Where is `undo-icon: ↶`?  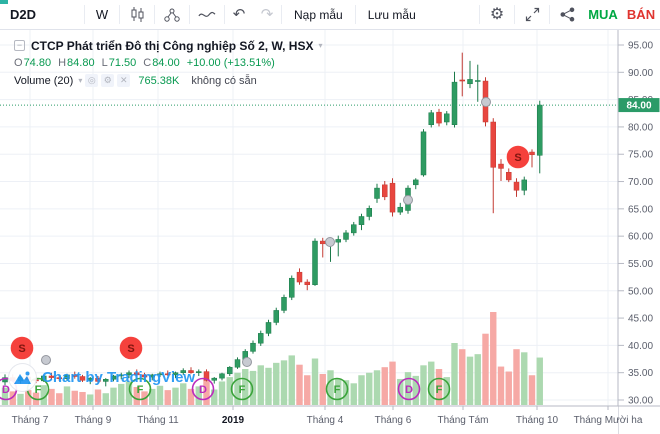 undo-icon: ↶ is located at coordinates (239, 14).